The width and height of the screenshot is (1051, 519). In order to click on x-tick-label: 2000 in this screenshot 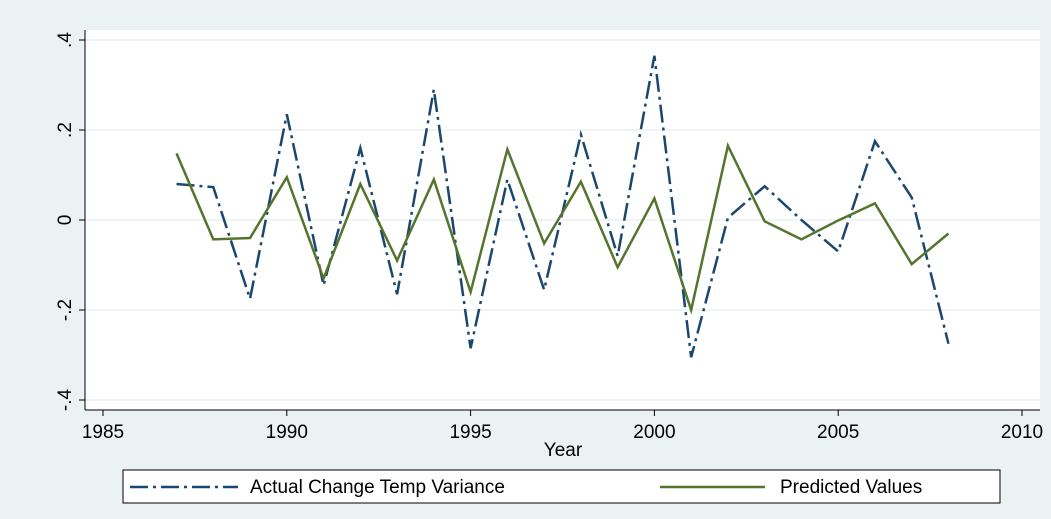, I will do `click(654, 432)`.